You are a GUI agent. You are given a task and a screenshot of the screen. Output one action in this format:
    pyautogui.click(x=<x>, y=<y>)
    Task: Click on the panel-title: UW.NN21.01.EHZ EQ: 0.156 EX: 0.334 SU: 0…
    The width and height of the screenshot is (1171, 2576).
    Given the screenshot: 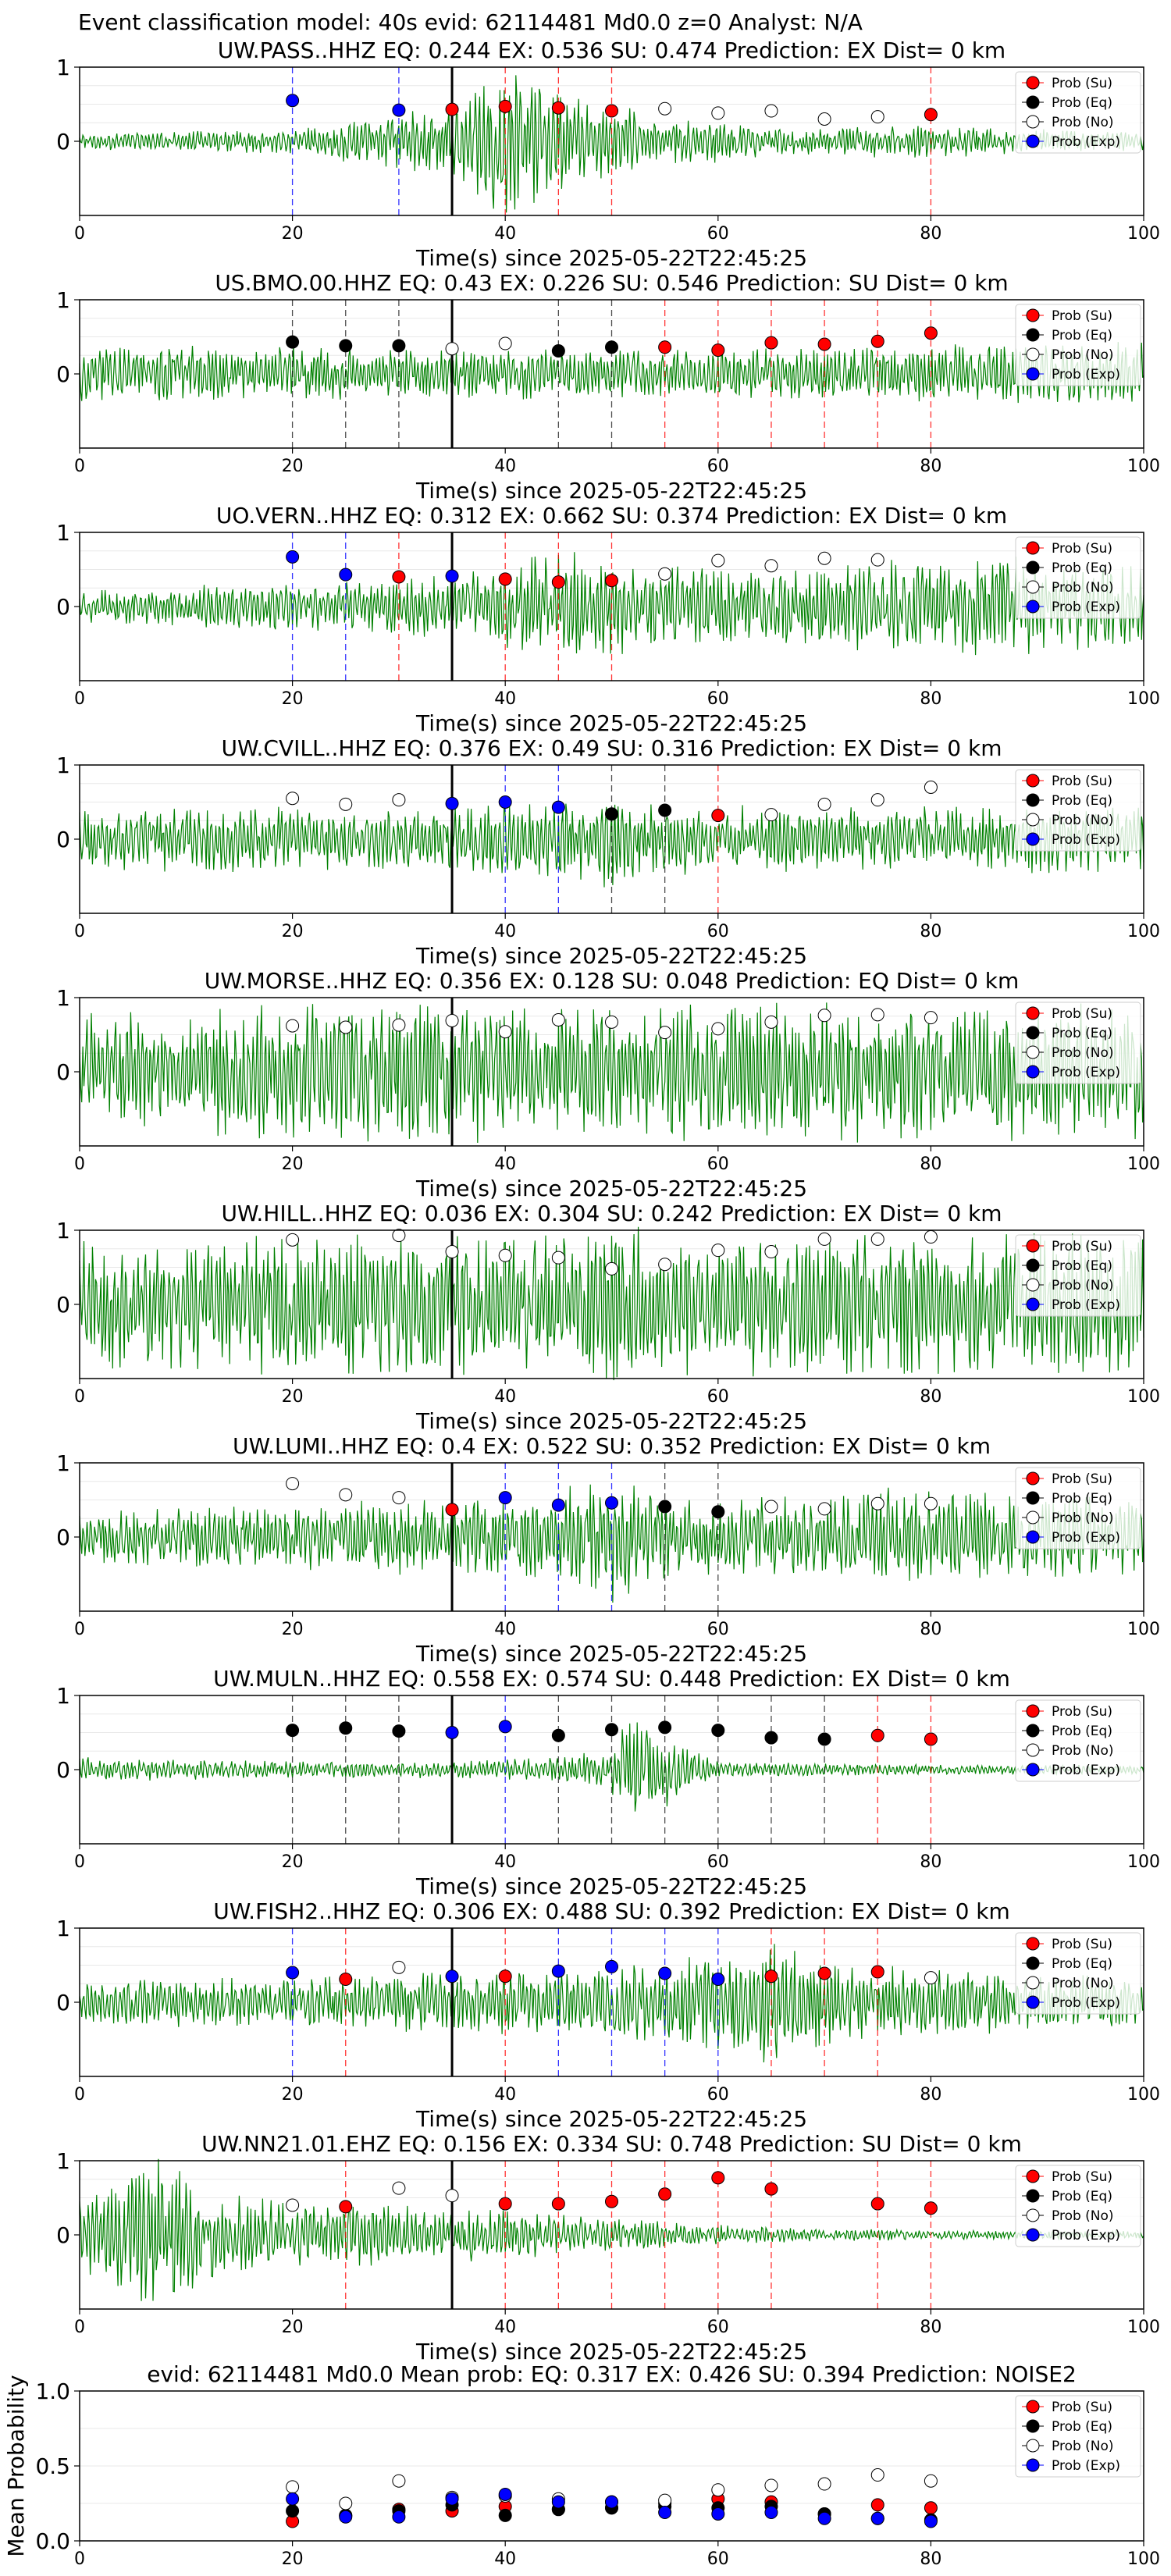 What is the action you would take?
    pyautogui.click(x=611, y=2144)
    